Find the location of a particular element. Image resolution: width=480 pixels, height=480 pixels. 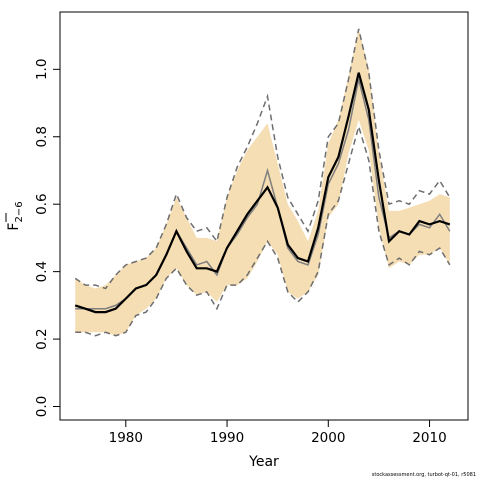

y-tick-label: 1.0 is located at coordinates (42, 69).